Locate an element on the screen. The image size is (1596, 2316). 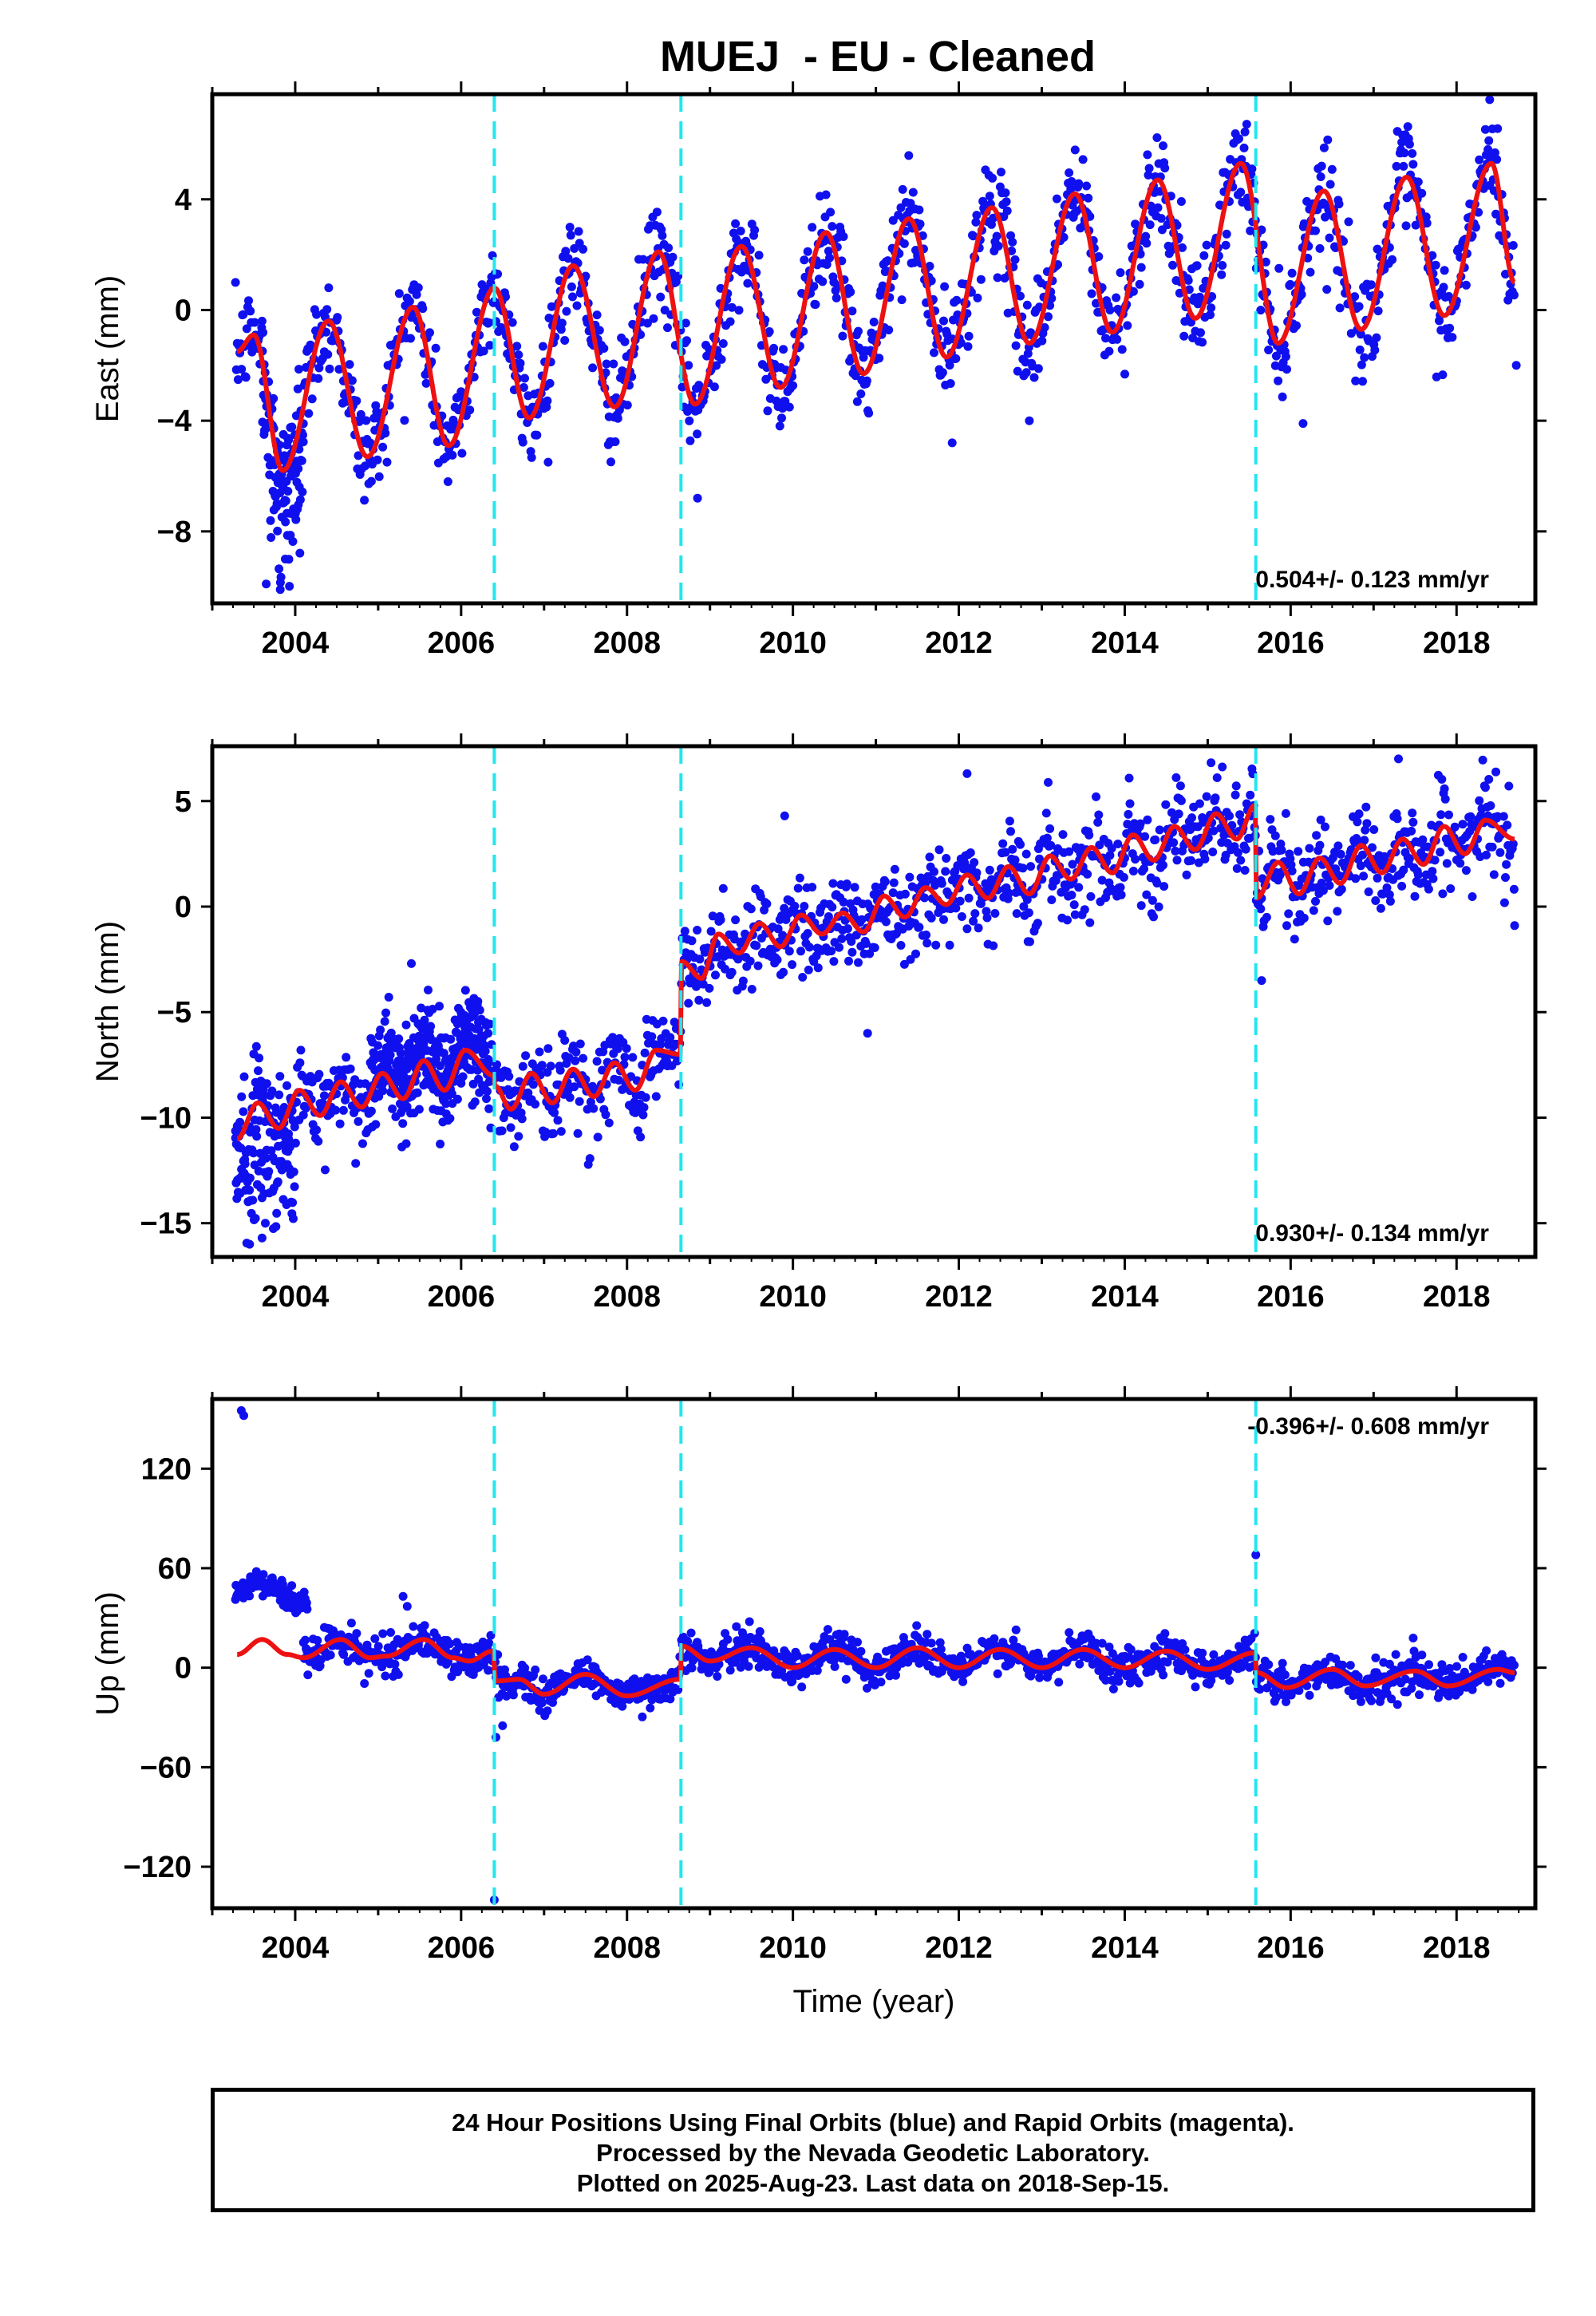
east-ylabel: East (mm) is located at coordinates (107, 348).